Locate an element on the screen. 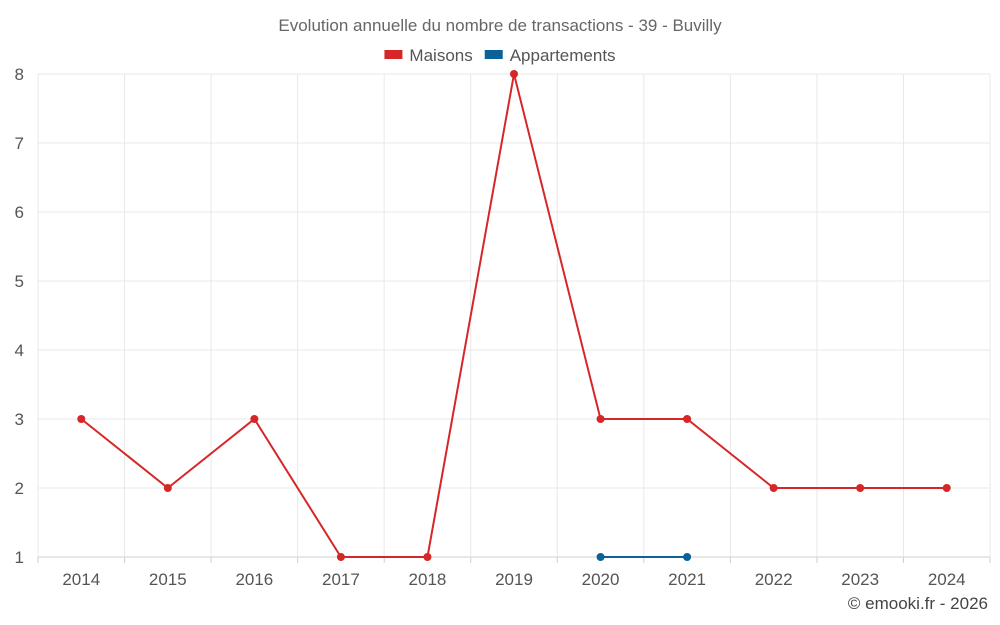 This screenshot has height=625, width=1000. x-tick-label: 2024 is located at coordinates (947, 579).